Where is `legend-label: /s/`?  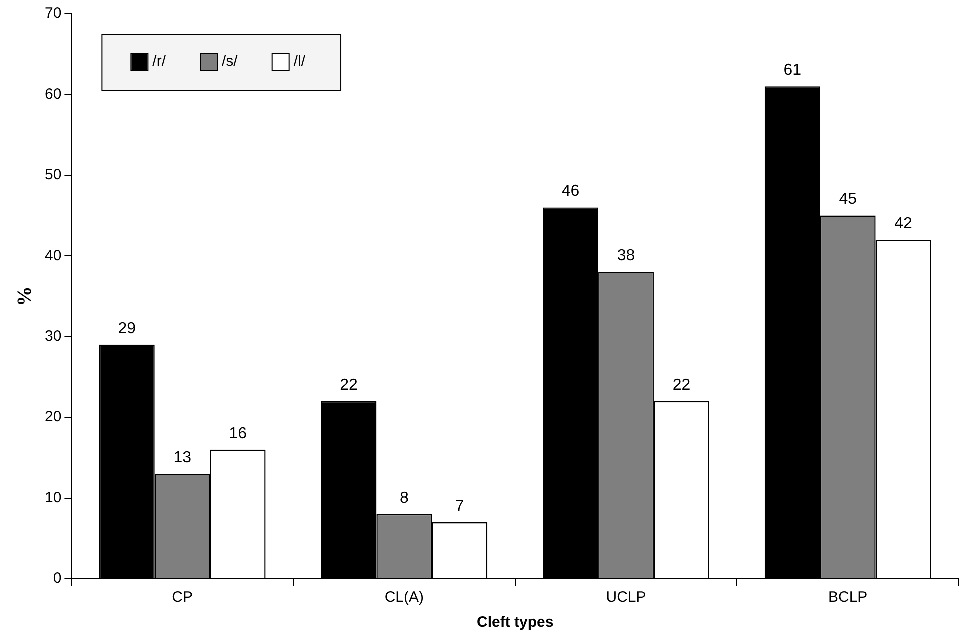
legend-label: /s/ is located at coordinates (230, 61).